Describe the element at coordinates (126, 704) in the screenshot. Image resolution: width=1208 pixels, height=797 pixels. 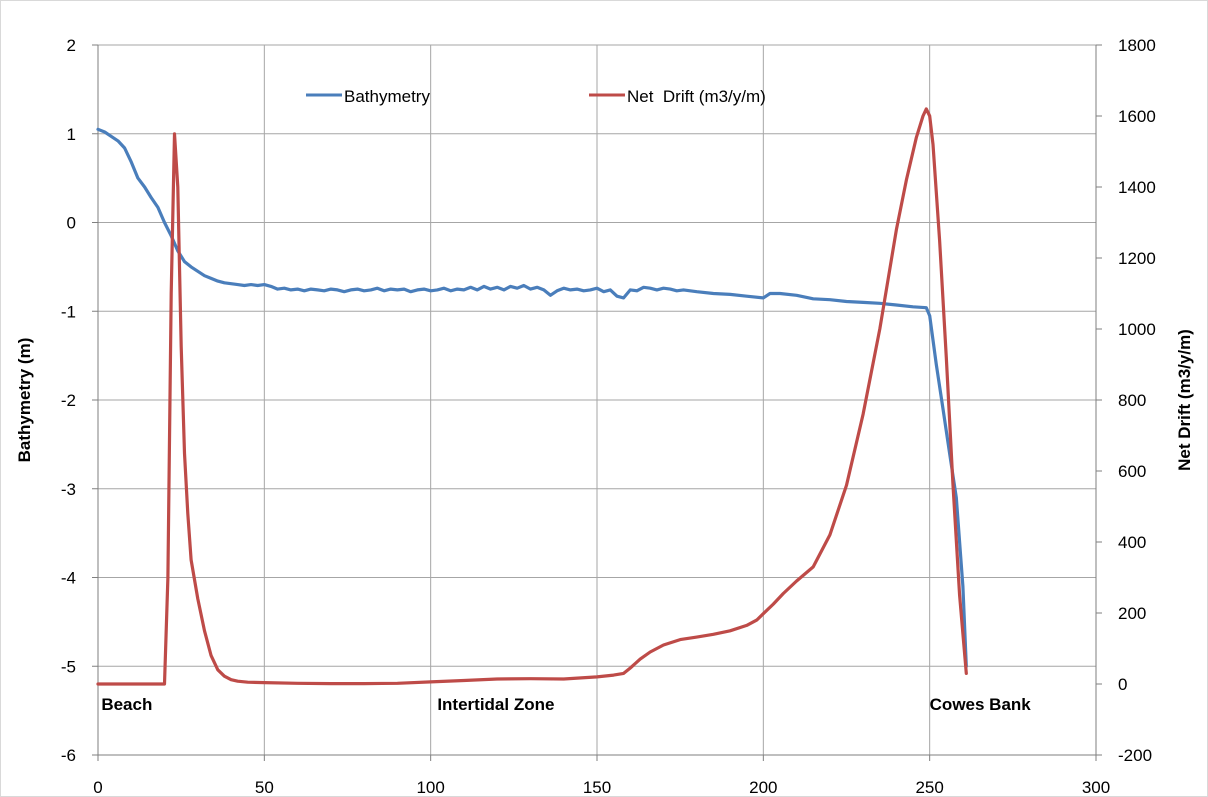
I see `annotation-label: Beach` at that location.